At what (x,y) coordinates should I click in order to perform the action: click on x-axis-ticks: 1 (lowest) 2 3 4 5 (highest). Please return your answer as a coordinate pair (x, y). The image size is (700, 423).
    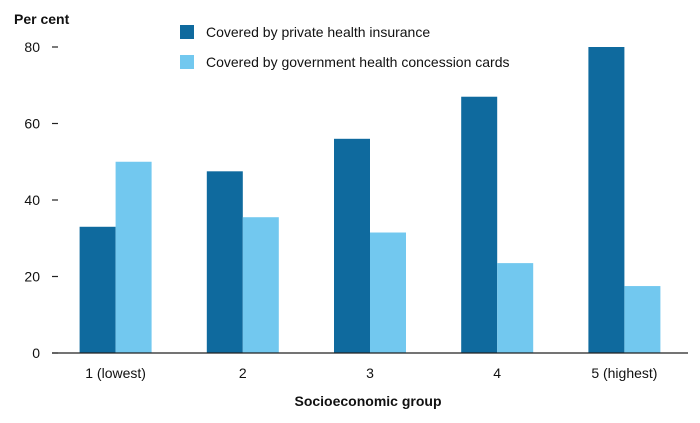
    Looking at the image, I should click on (371, 373).